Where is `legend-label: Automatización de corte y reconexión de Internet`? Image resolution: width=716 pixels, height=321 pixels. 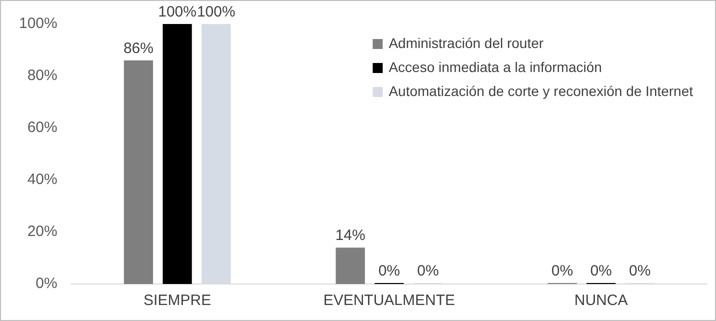
legend-label: Automatización de corte y reconexión de Internet is located at coordinates (541, 90).